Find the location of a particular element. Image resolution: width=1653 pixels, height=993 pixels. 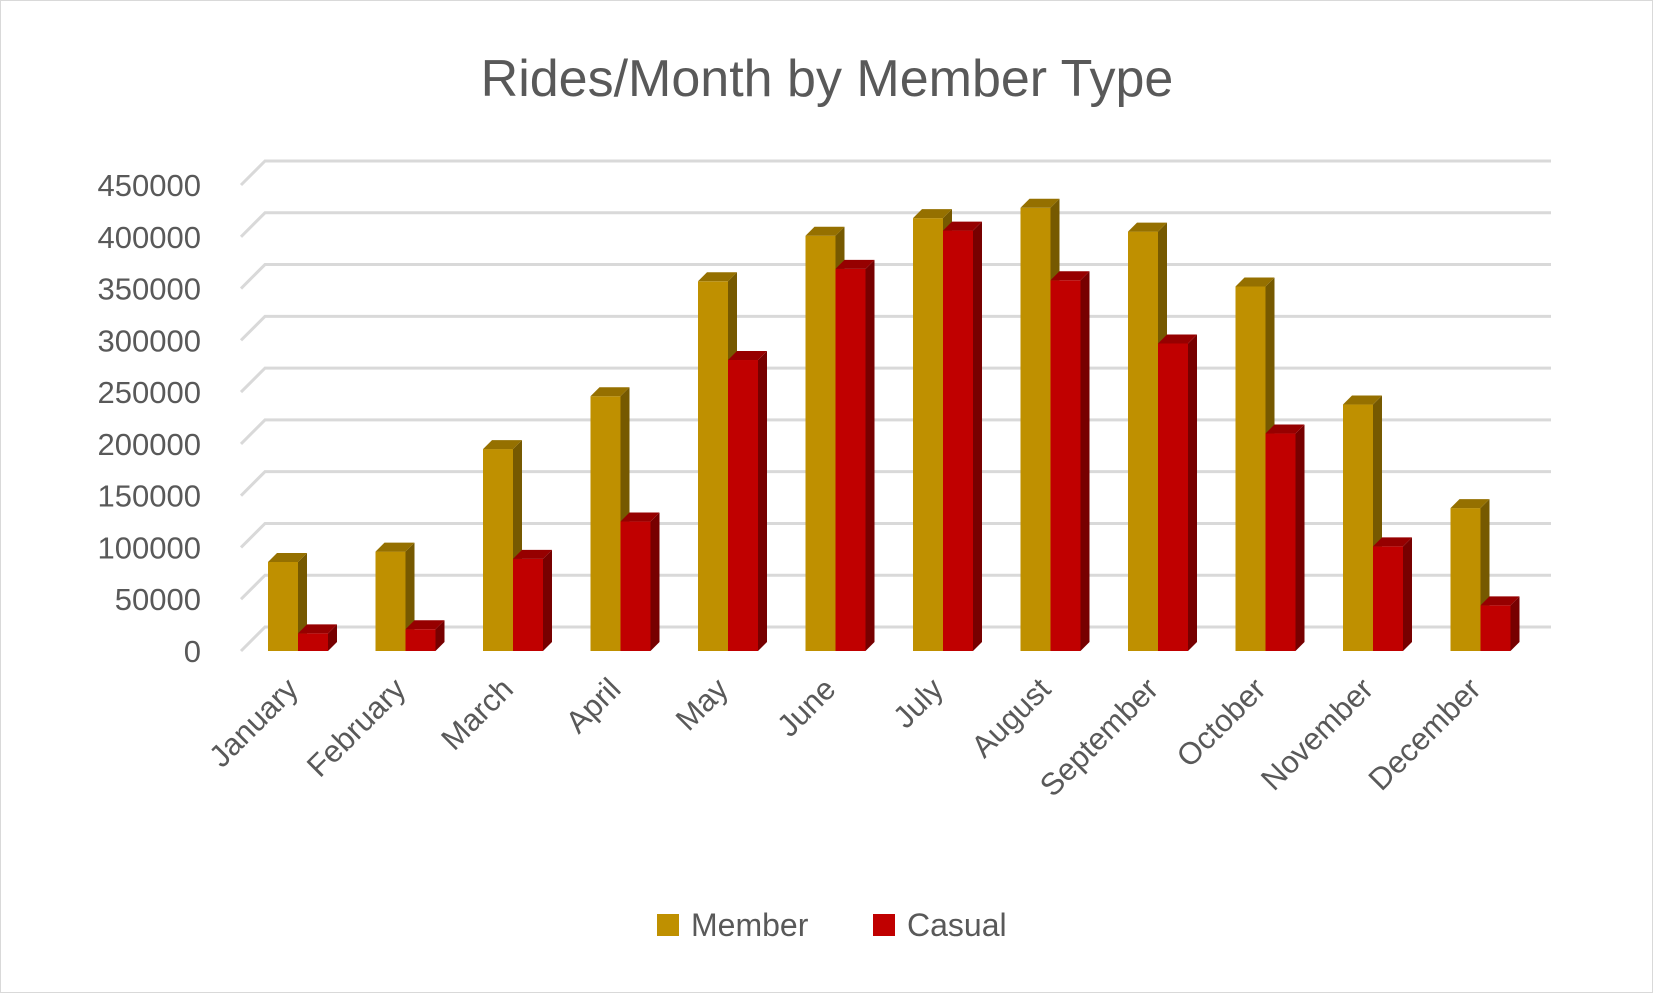

x-category-label: September is located at coordinates (1099, 737).